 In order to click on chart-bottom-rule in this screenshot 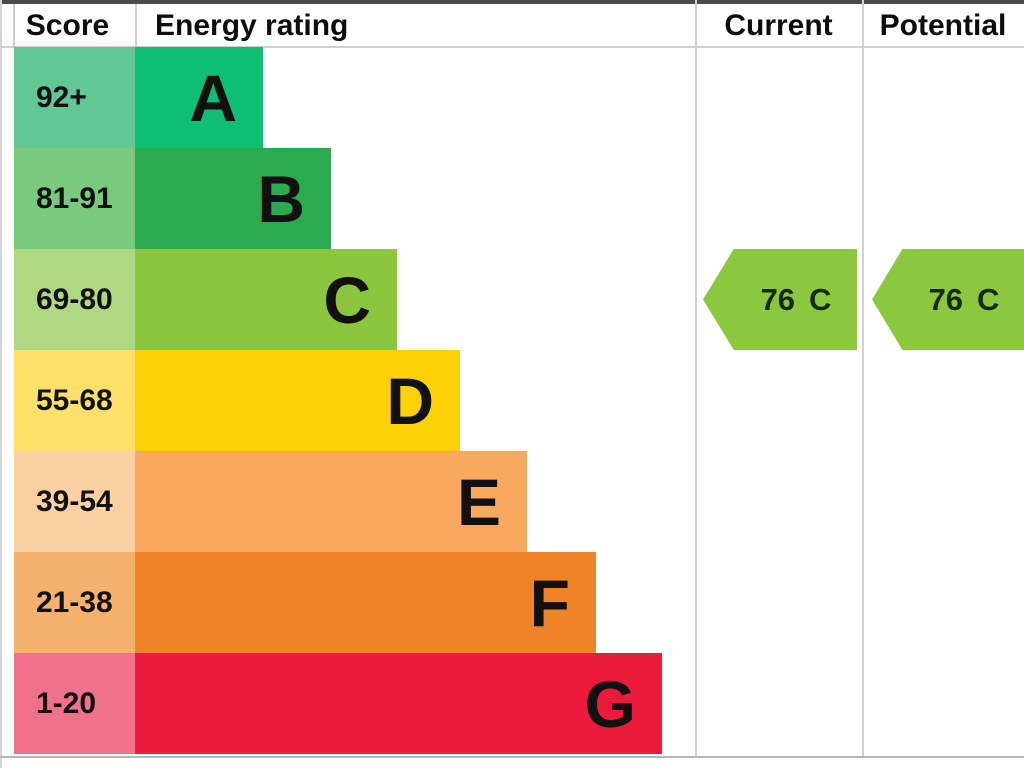, I will do `click(512, 757)`.